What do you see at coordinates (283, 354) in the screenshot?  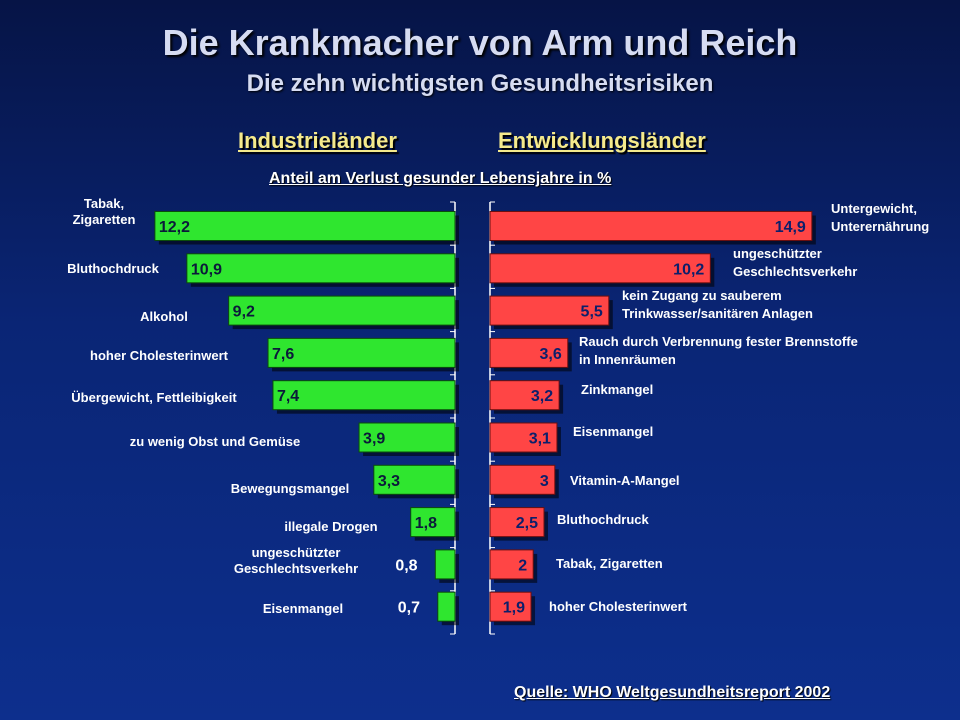 I see `bar-value-industrial: 7,6` at bounding box center [283, 354].